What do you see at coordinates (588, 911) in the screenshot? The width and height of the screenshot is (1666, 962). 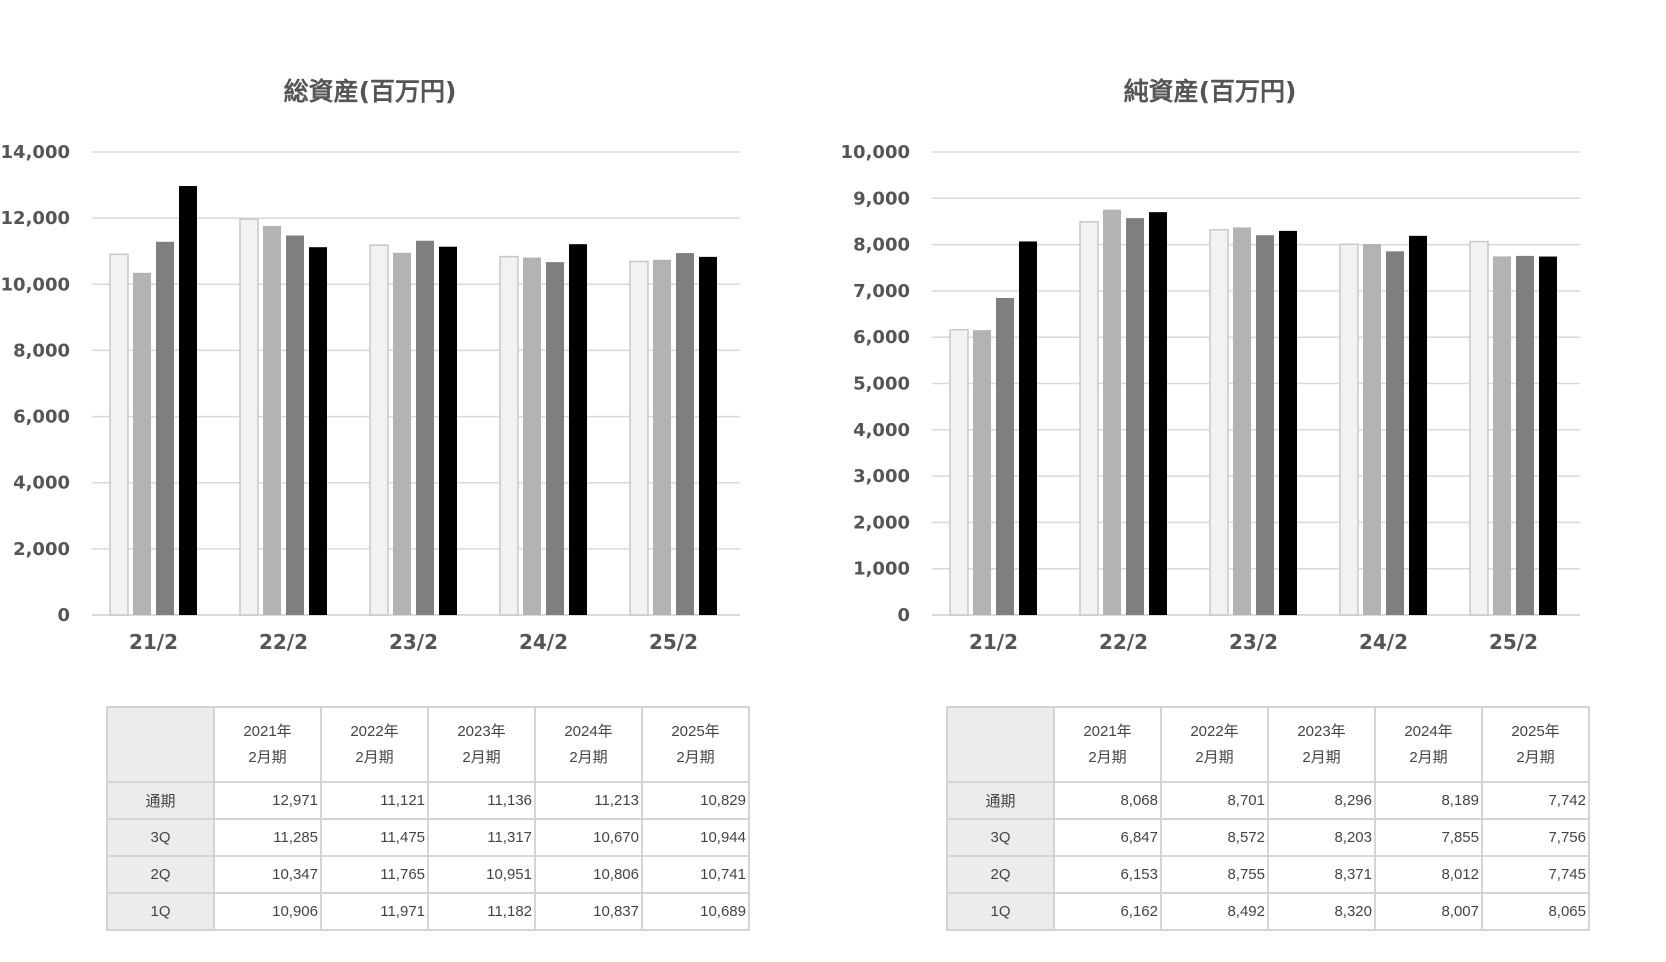 I see `table-cell: 10,837` at bounding box center [588, 911].